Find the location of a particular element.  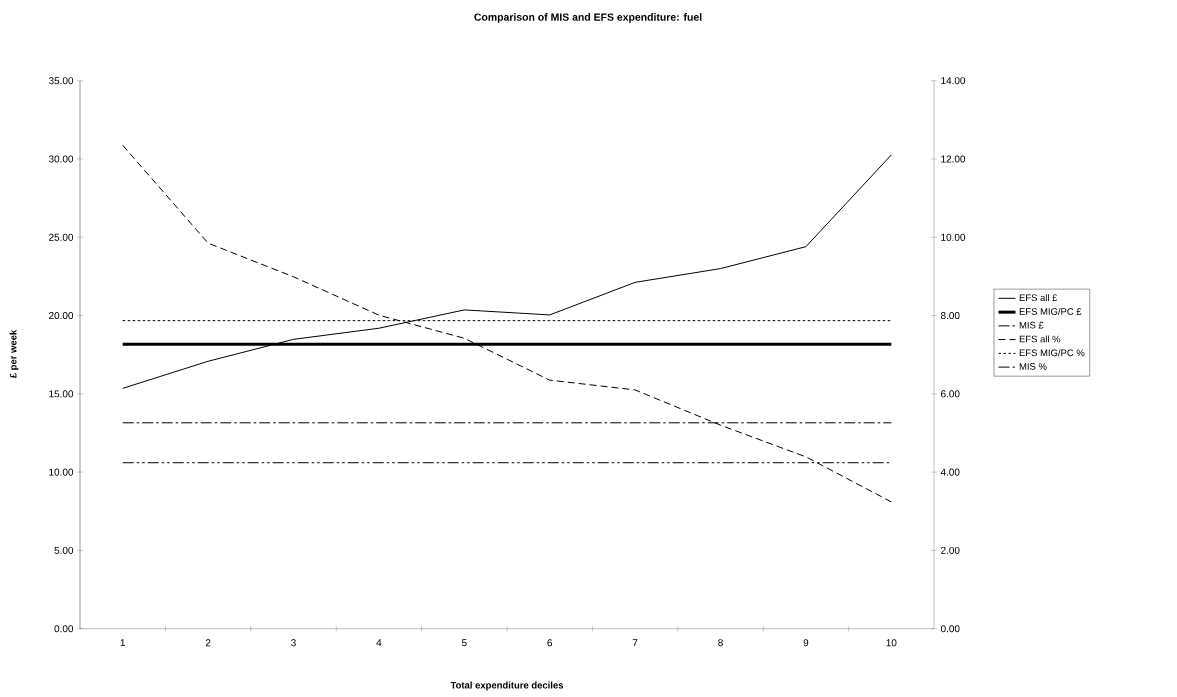

y-tick-label: 10.00 is located at coordinates (61, 472).